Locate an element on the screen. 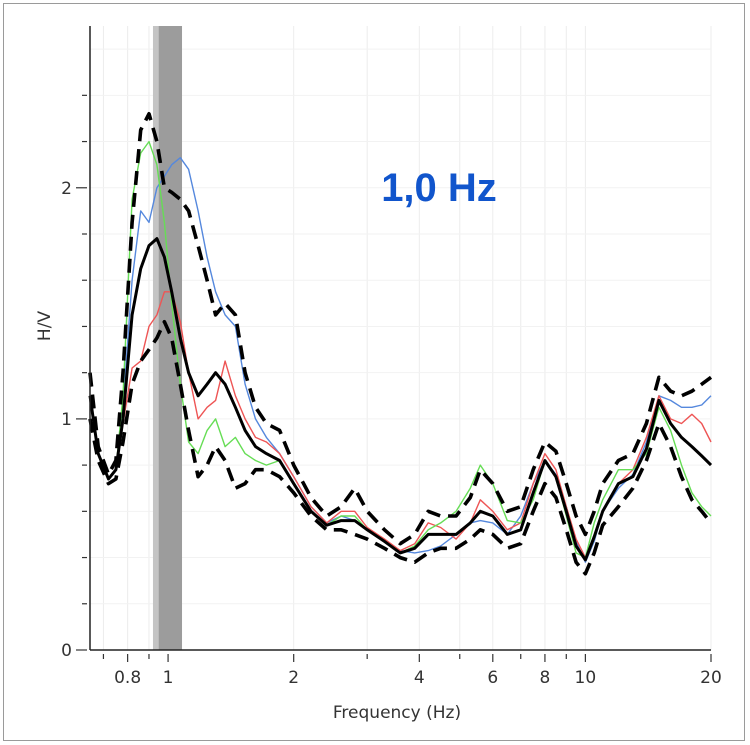 This screenshot has height=745, width=750. peak-frequency-annotation: 1,0 Hz is located at coordinates (439, 188).